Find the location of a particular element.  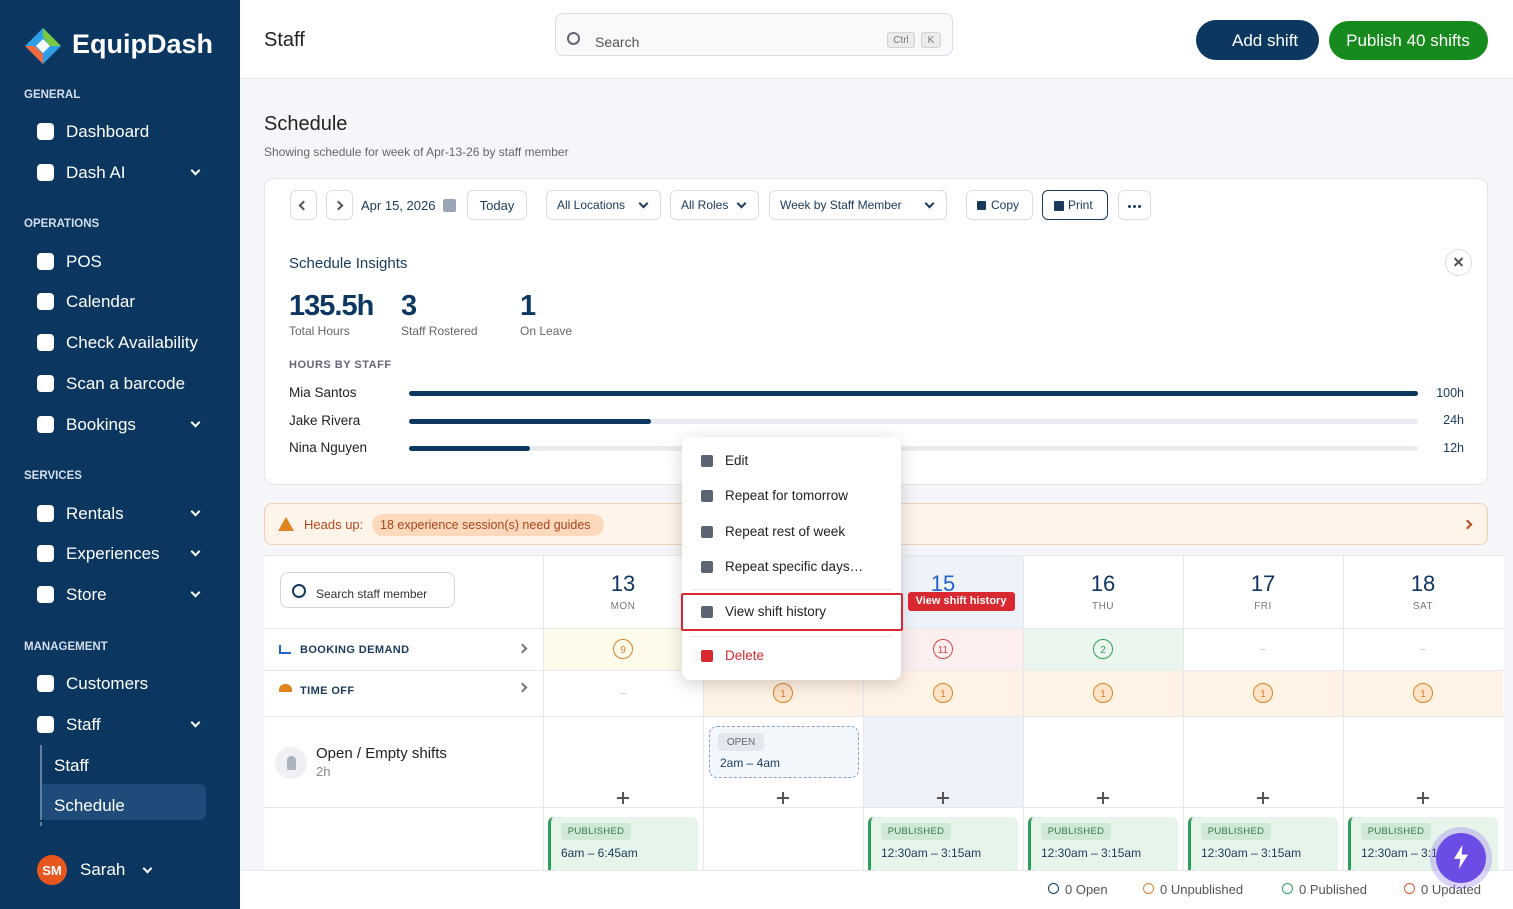

nav-subitem: Staff is located at coordinates (71, 765).